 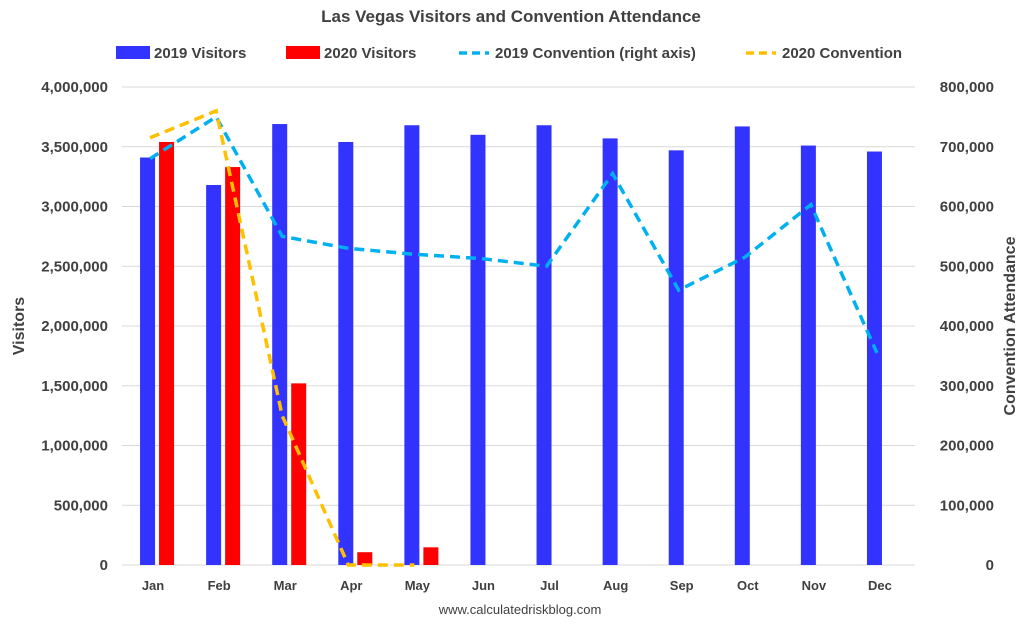 I want to click on x-tick-label: Dec, so click(x=880, y=585).